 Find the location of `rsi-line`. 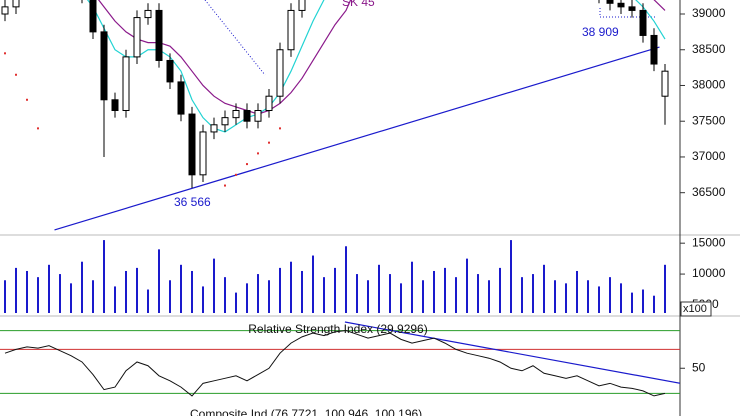

rsi-line is located at coordinates (335, 363).